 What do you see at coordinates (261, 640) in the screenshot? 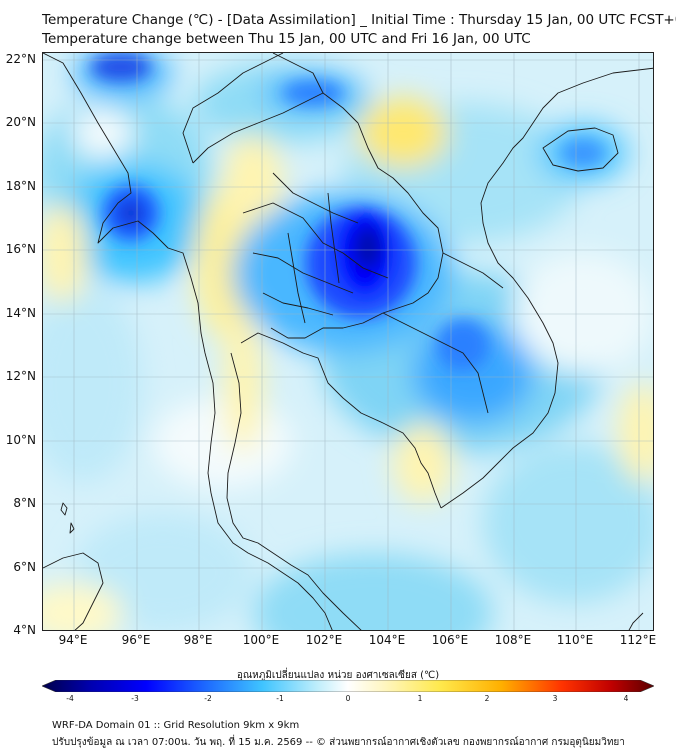
I see `lon-label: 100°E` at bounding box center [261, 640].